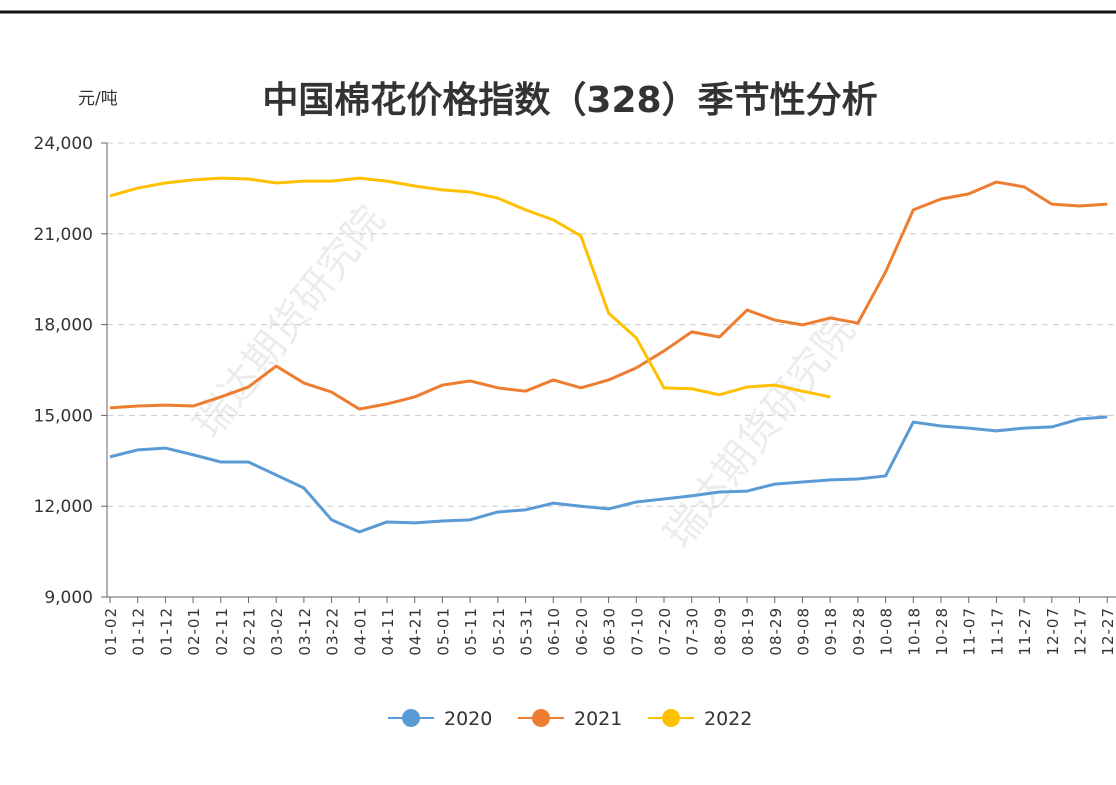 Image resolution: width=1116 pixels, height=785 pixels. Describe the element at coordinates (98, 99) in the screenshot. I see `y-axis-label: 元/吨` at that location.